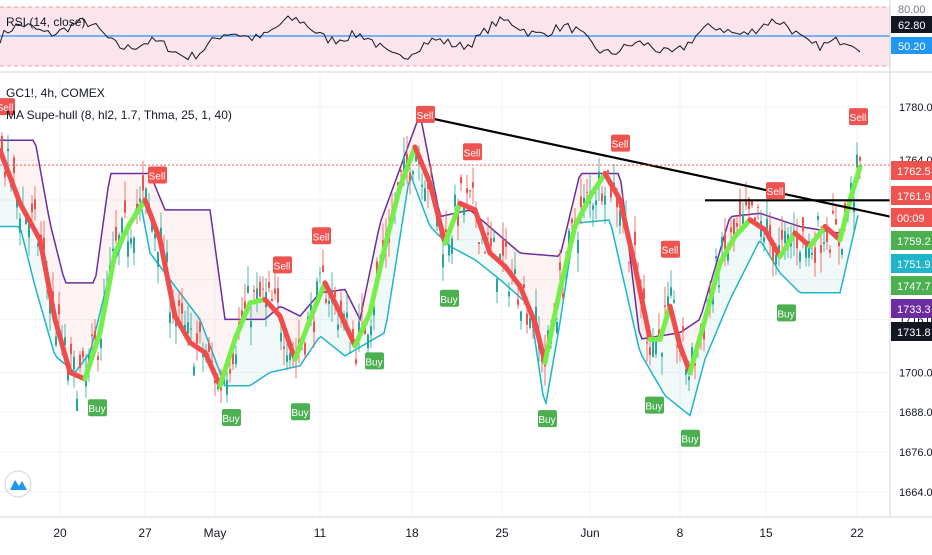 This screenshot has height=555, width=932. I want to click on rsi-line, so click(430, 38).